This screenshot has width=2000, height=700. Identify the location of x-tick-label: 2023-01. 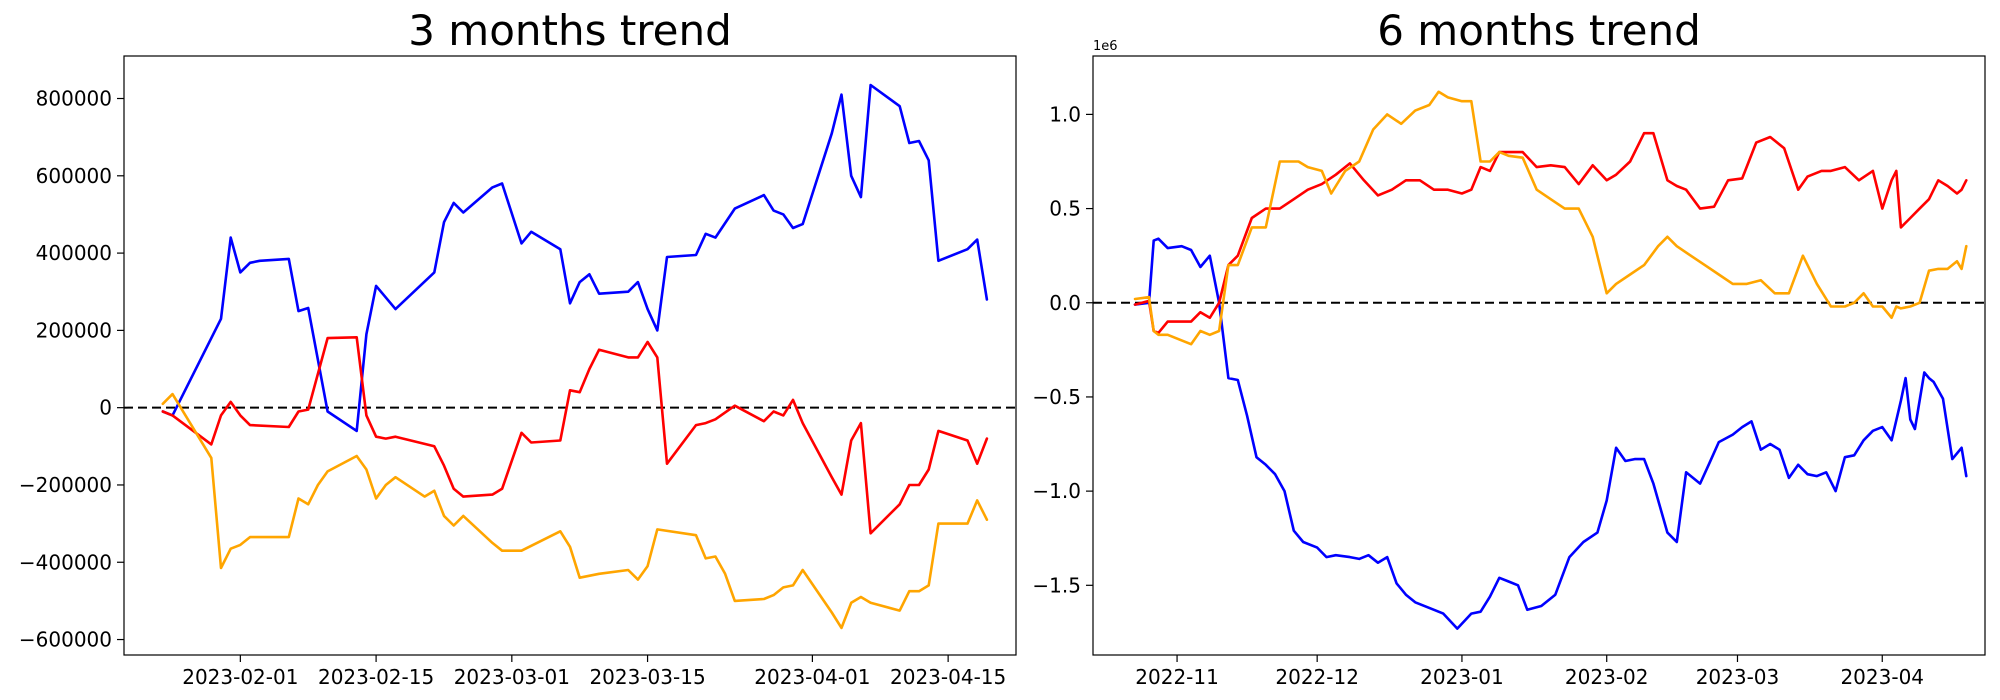
(1462, 677).